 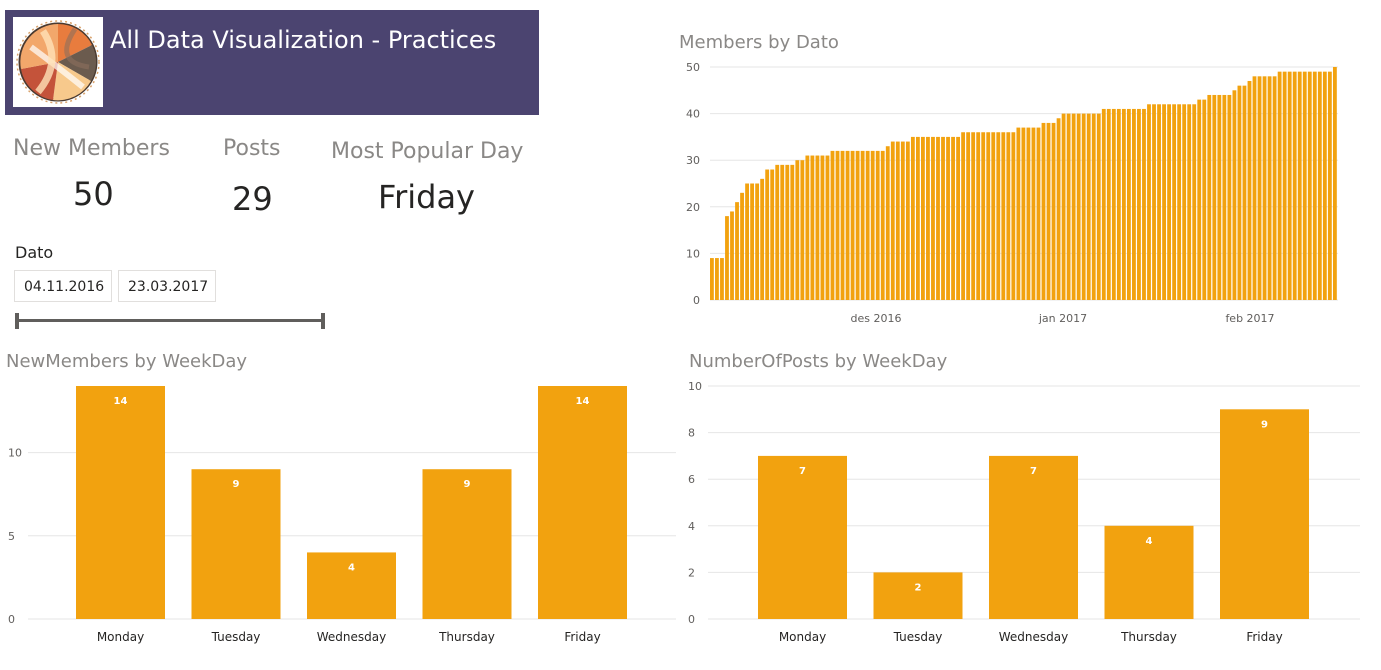 I want to click on start-date-input: 04.11.2016, so click(x=63, y=286).